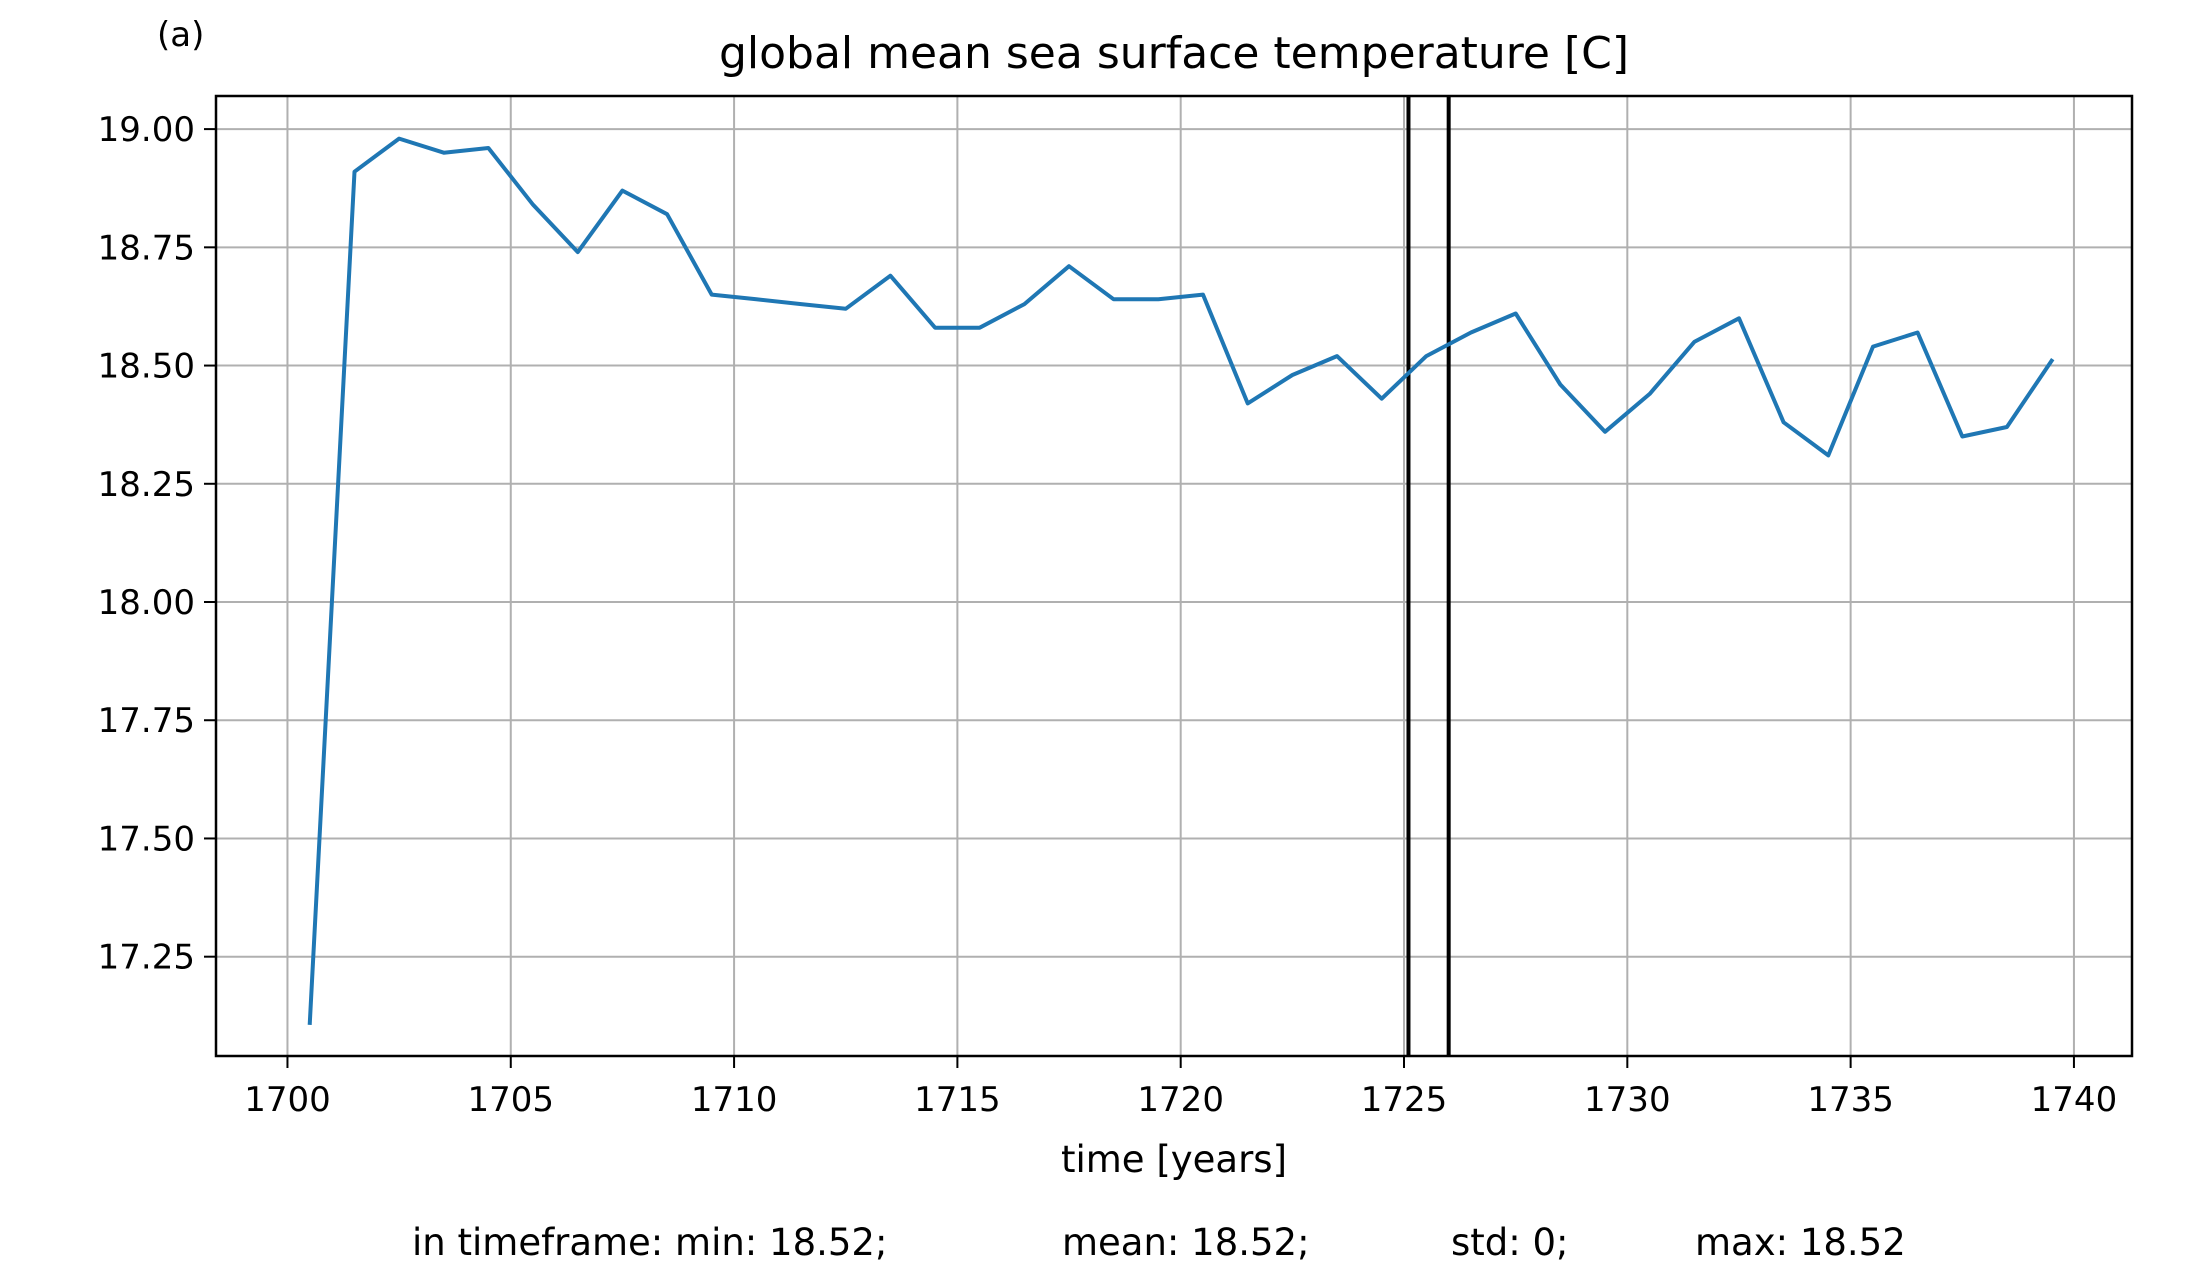  I want to click on y-tick-label: 18.75, so click(146, 248).